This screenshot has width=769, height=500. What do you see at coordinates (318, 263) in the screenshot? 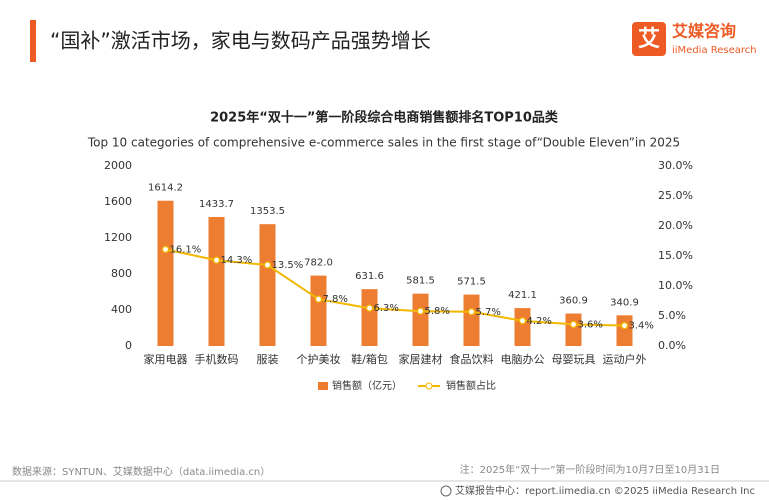
I see `bar-label: 782.0` at bounding box center [318, 263].